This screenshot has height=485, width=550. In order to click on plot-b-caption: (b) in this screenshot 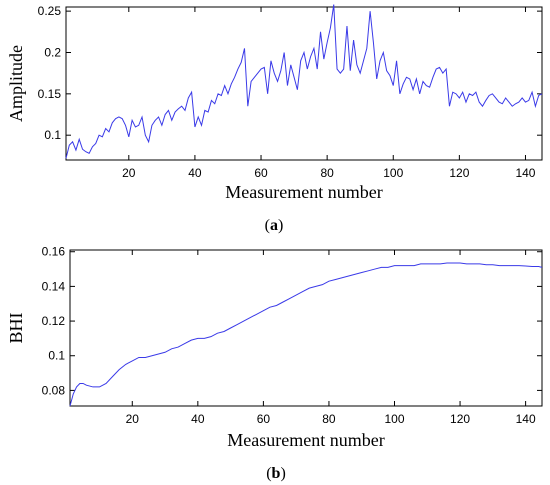, I will do `click(276, 473)`.